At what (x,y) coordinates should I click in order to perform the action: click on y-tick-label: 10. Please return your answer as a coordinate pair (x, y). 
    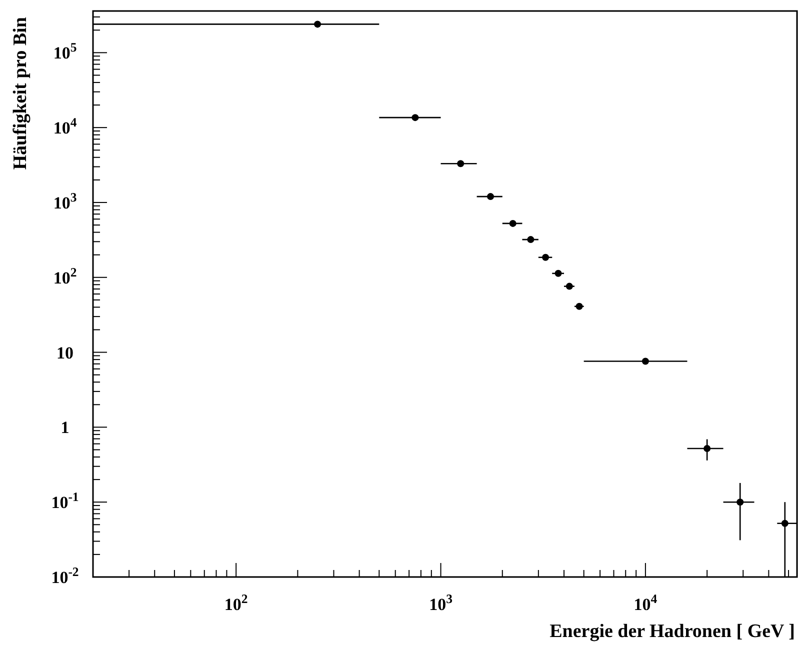
    Looking at the image, I should click on (65, 352).